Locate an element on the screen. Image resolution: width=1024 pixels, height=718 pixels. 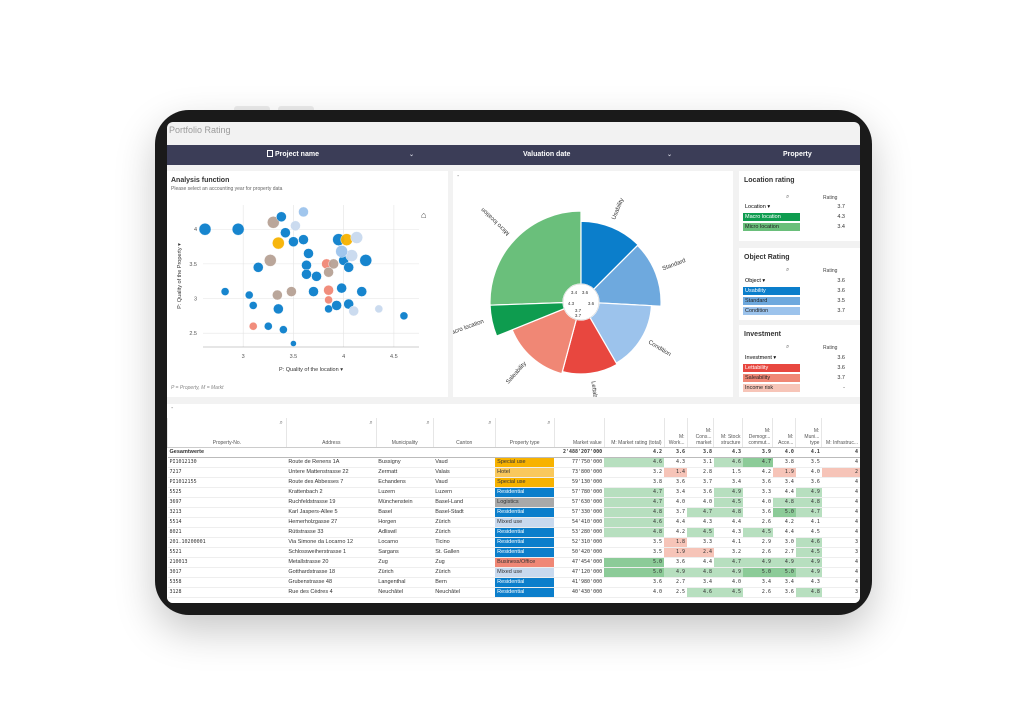
y-axis-label: P: Quality of the Property ▾ is located at coordinates (180, 276).